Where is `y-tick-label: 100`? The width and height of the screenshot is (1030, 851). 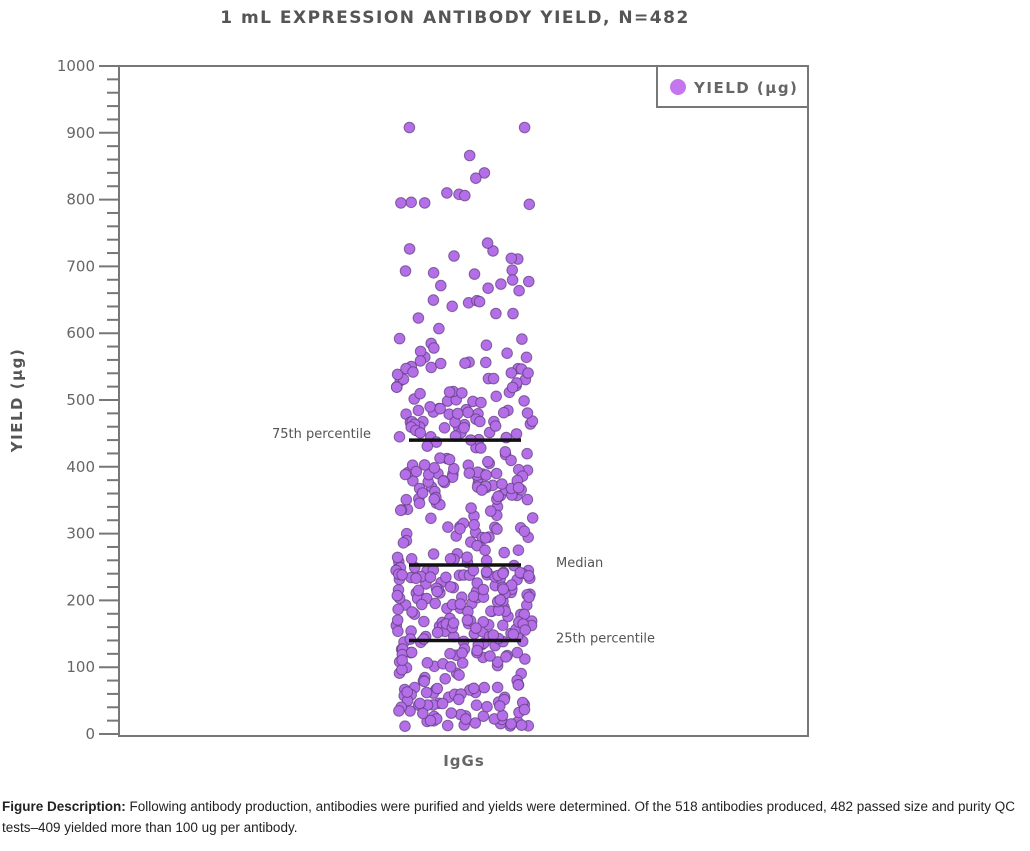 y-tick-label: 100 is located at coordinates (80, 667).